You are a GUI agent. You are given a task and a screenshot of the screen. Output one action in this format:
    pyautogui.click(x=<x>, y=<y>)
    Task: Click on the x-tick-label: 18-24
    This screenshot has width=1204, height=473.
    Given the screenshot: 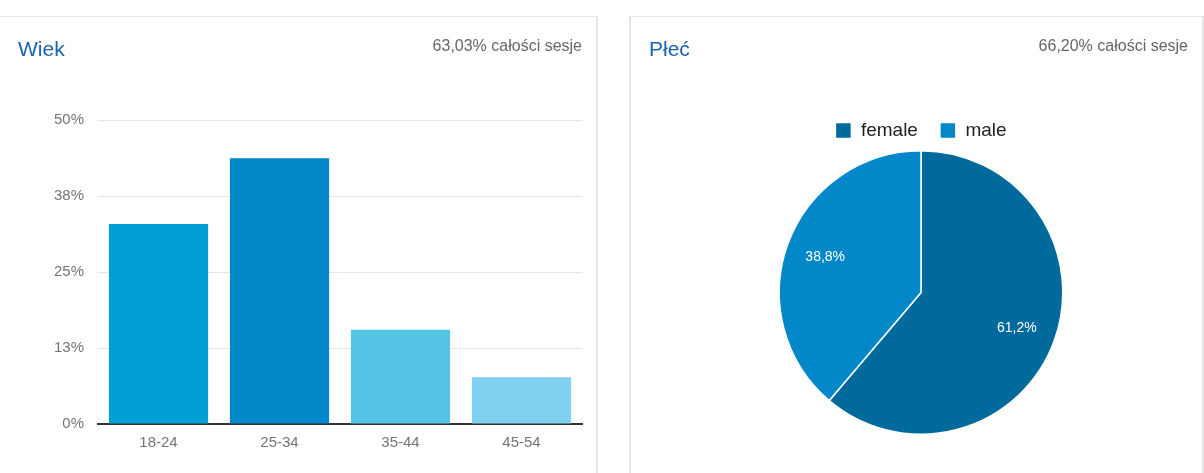 What is the action you would take?
    pyautogui.click(x=158, y=442)
    